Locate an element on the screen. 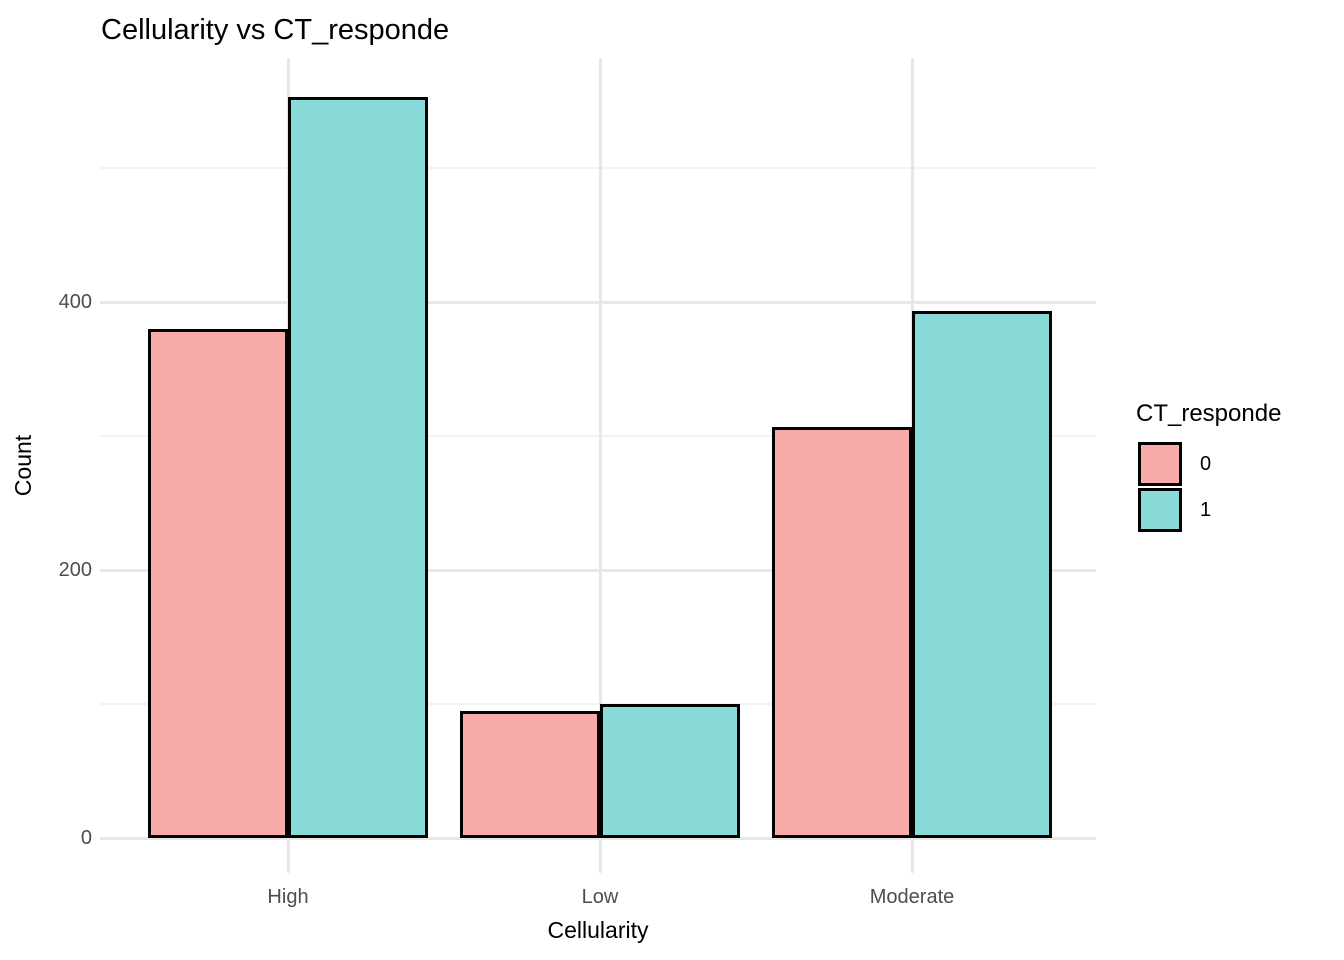 The height and width of the screenshot is (960, 1344). plot-title: Cellularity vs CT_responde is located at coordinates (275, 30).